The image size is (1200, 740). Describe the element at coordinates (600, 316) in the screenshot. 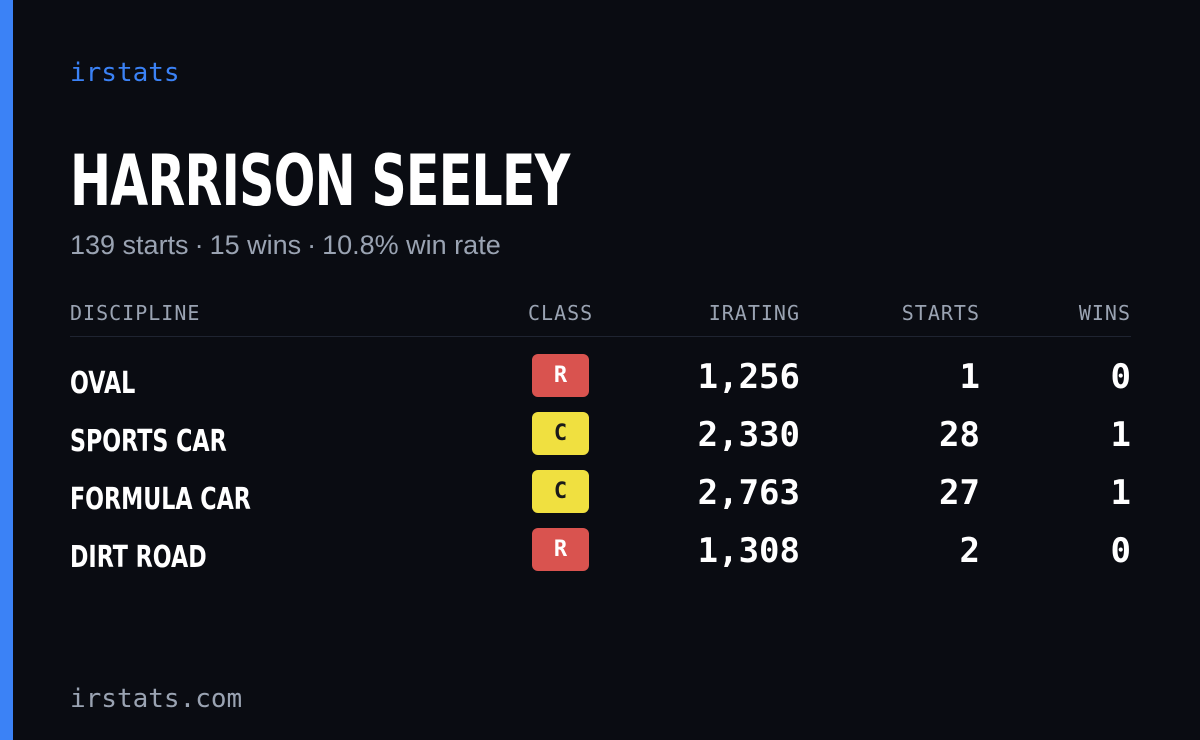

I see `table-header: DISCIPLINE CLASS IRATING STARTS WINS` at that location.